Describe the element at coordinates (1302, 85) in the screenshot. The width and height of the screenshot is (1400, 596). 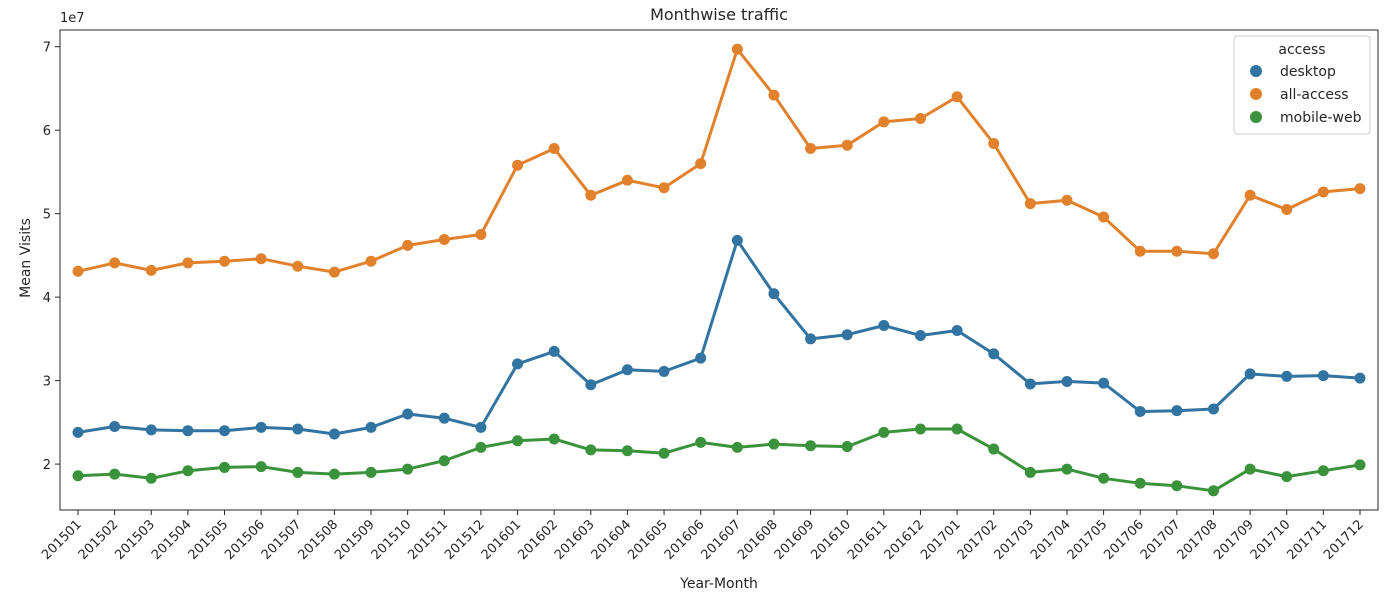
I see `legend: access desktop all-access mobile-web` at that location.